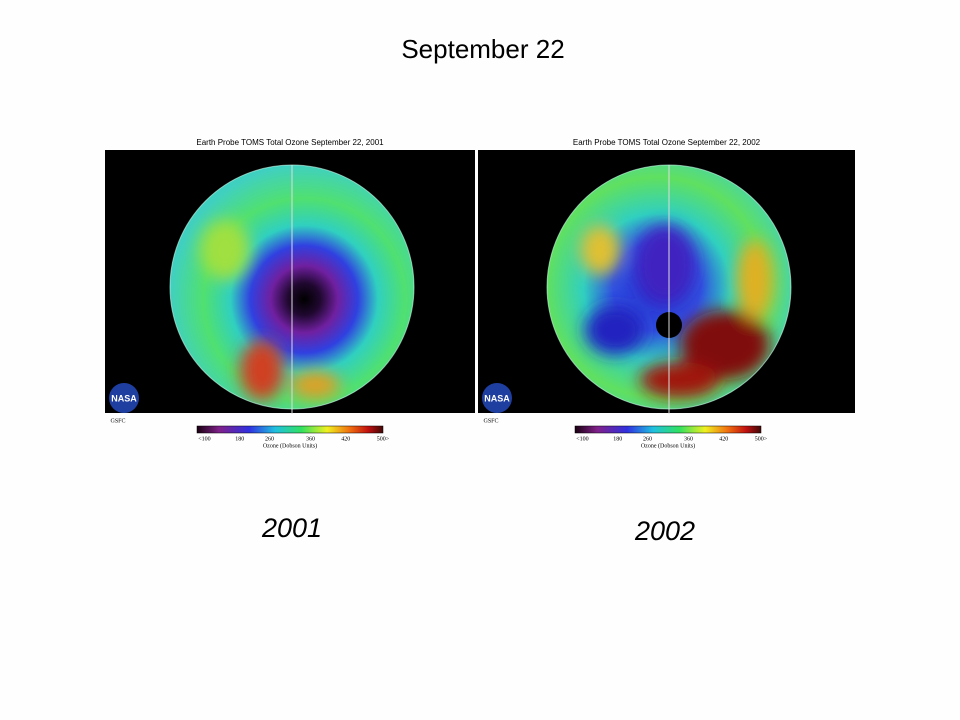  Describe the element at coordinates (664, 531) in the screenshot. I see `caption: 2002` at that location.